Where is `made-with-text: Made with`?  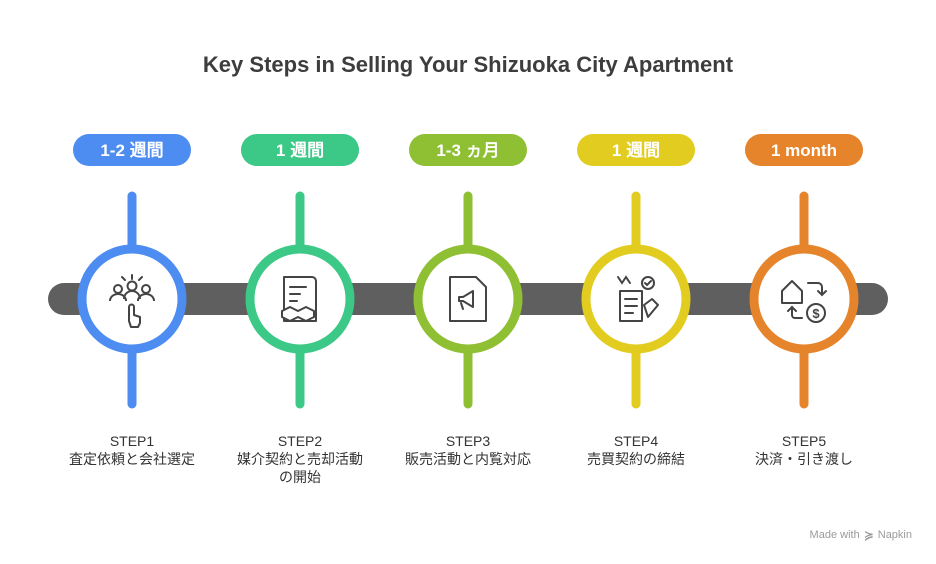
made-with-text: Made with is located at coordinates (834, 535).